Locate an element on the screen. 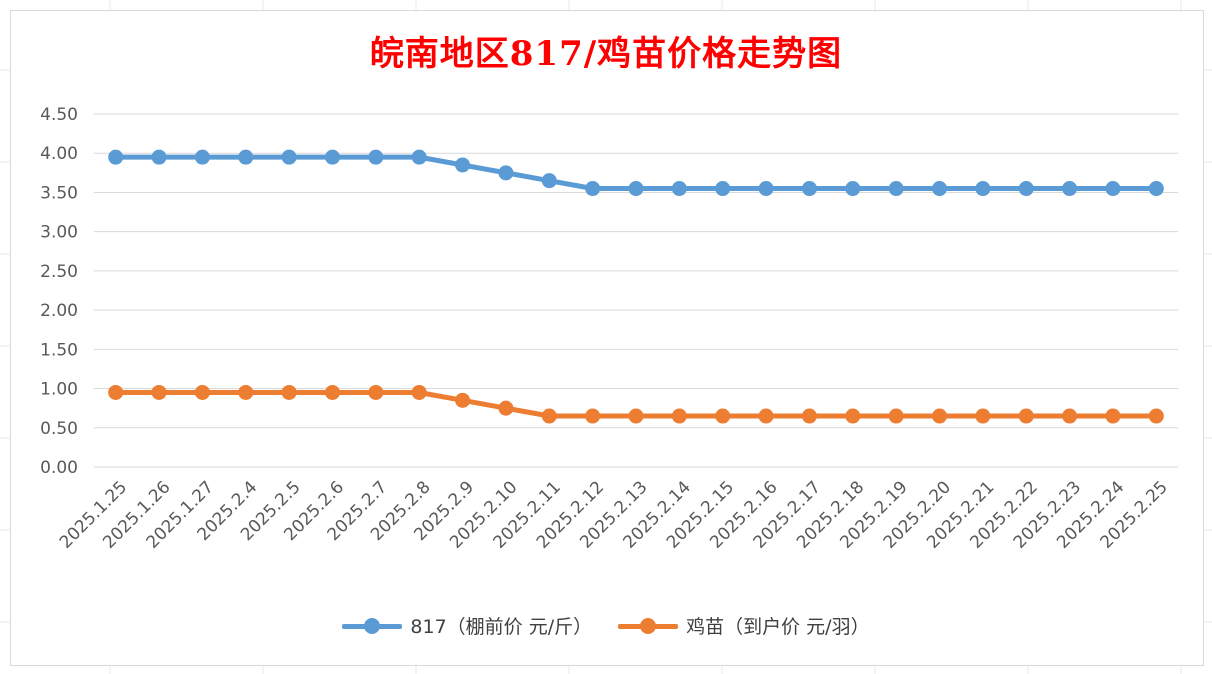 This screenshot has height=674, width=1212. y-tick-label: 2.50 is located at coordinates (59, 272).